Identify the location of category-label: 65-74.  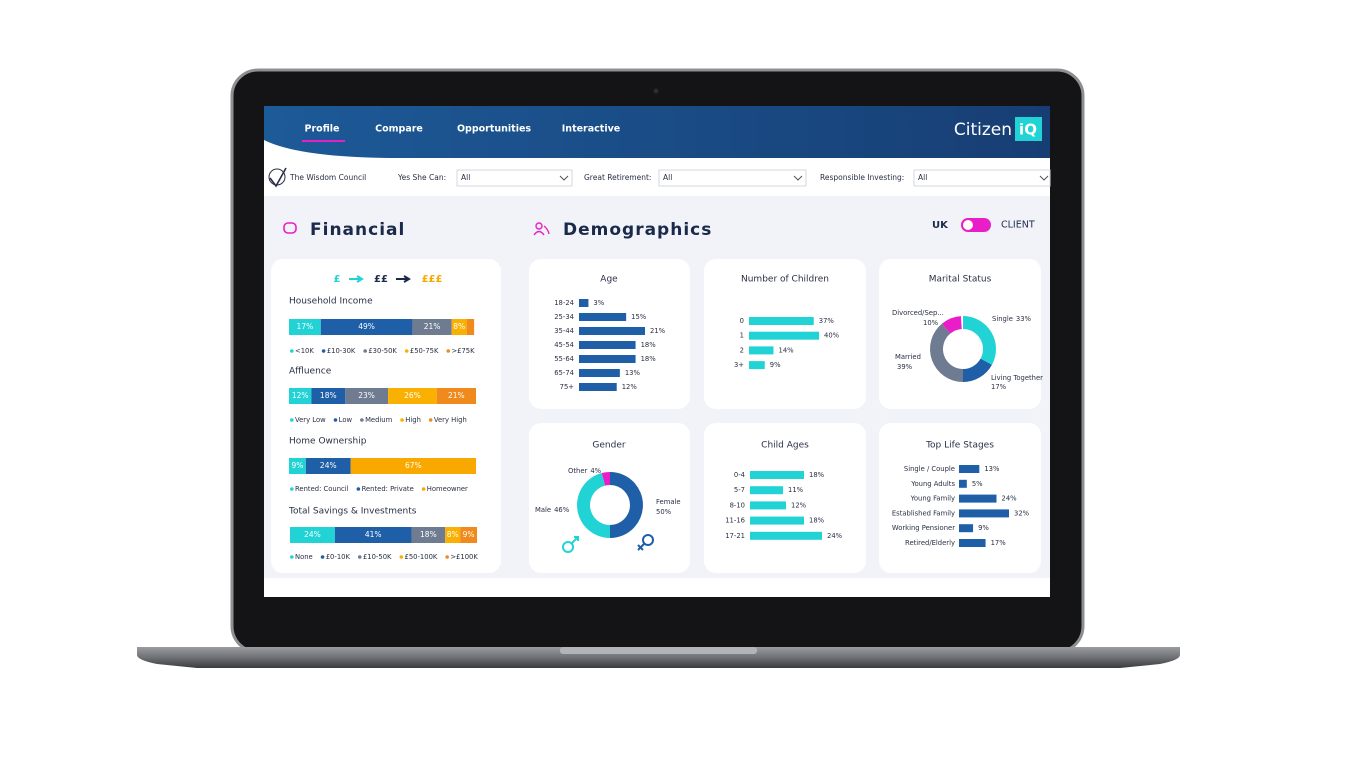
(564, 373).